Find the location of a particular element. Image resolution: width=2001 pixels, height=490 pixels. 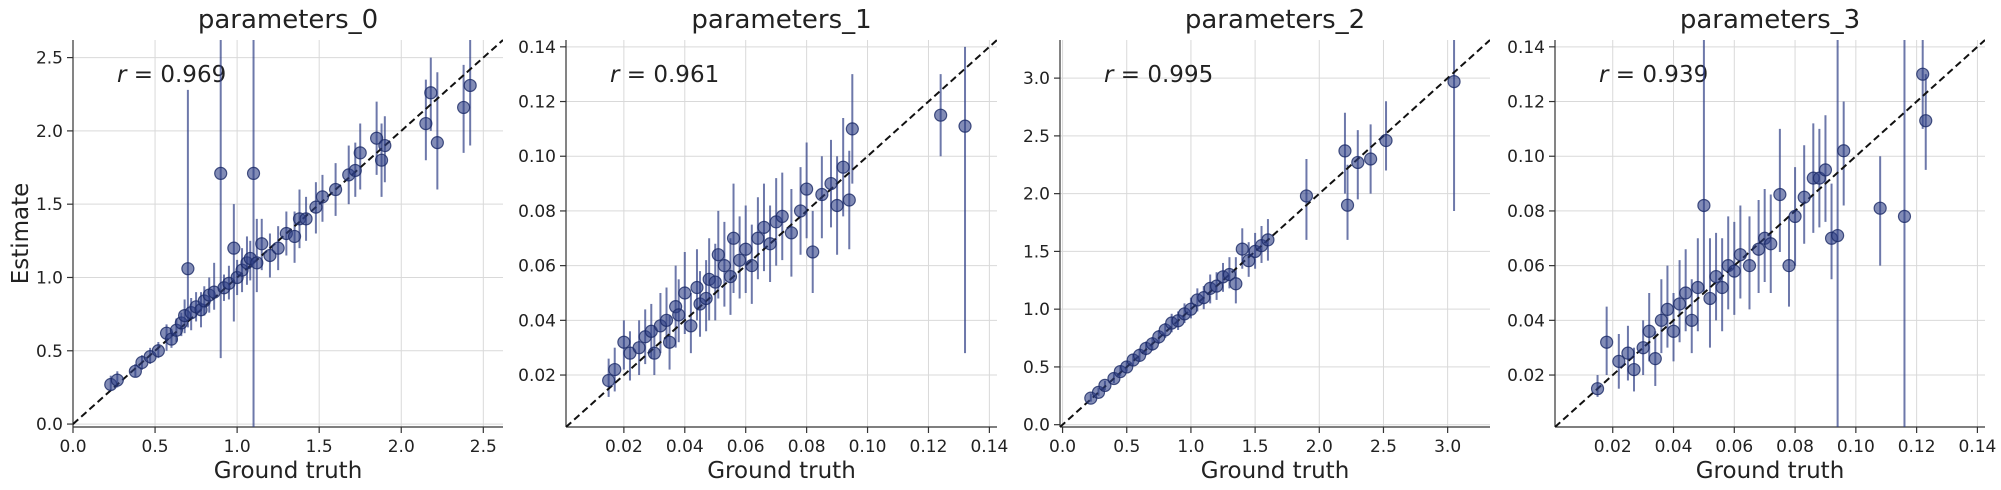

x-tick-label: 0.06 is located at coordinates (1734, 447).